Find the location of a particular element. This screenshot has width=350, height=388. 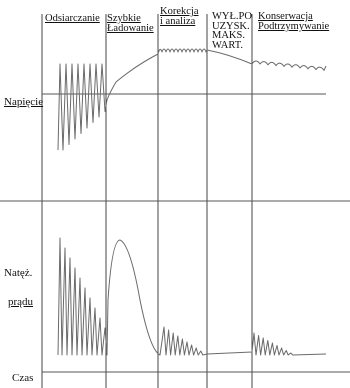

phase-label-off-max-line4: WART. is located at coordinates (227, 45).